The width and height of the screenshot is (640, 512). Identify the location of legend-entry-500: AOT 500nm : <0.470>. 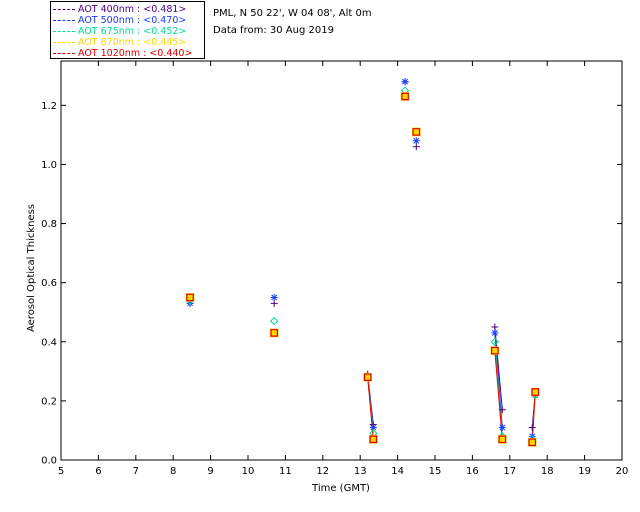
(119, 20).